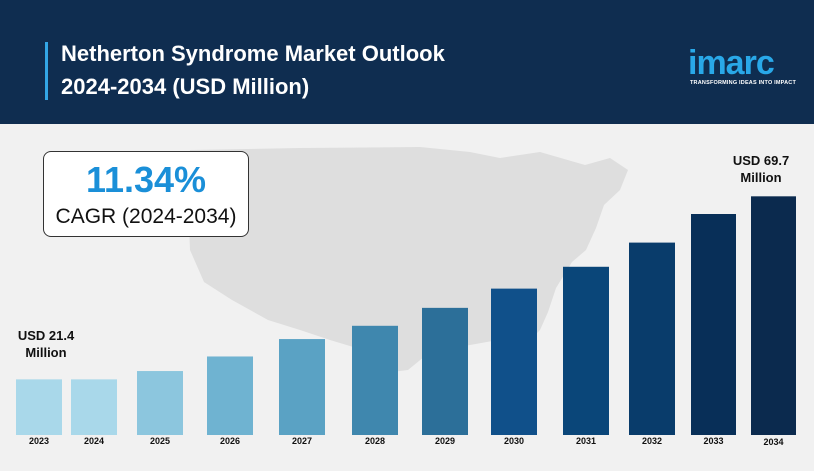  What do you see at coordinates (514, 361) in the screenshot?
I see `bar-2030` at bounding box center [514, 361].